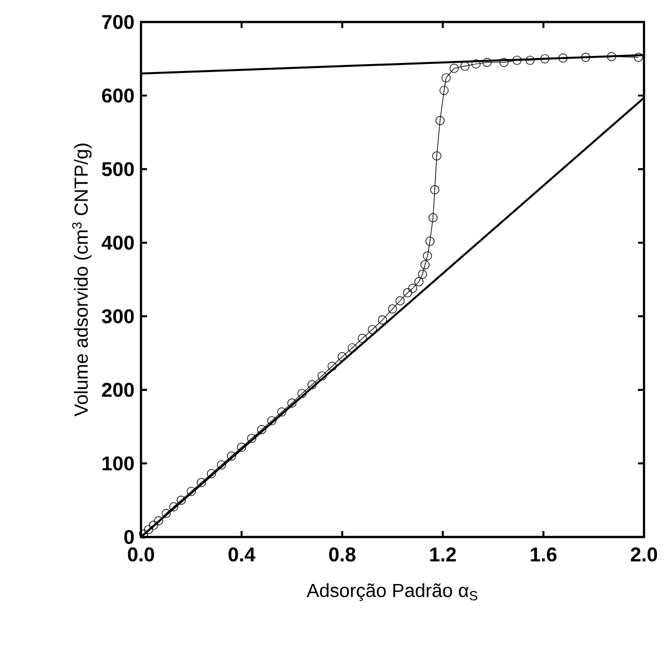 This screenshot has width=668, height=654. What do you see at coordinates (118, 389) in the screenshot?
I see `y-tick-label: 200` at bounding box center [118, 389].